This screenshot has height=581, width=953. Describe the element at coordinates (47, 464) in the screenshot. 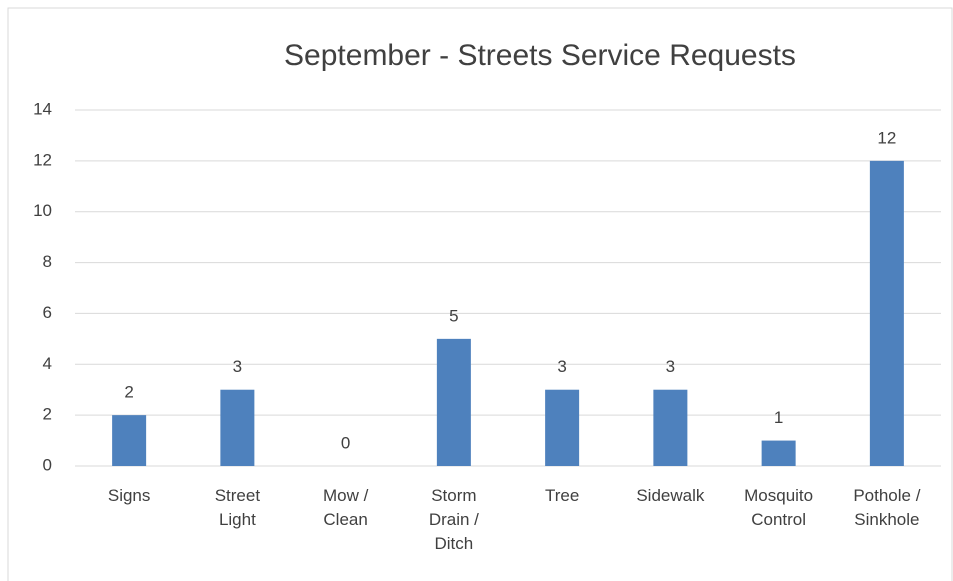

I see `y-tick-label: 0` at that location.